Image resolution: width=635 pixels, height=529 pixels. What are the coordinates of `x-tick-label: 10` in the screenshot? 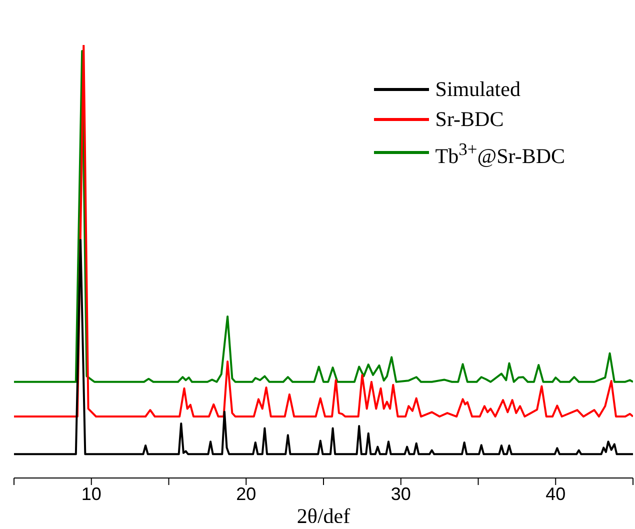 It's located at (91, 494).